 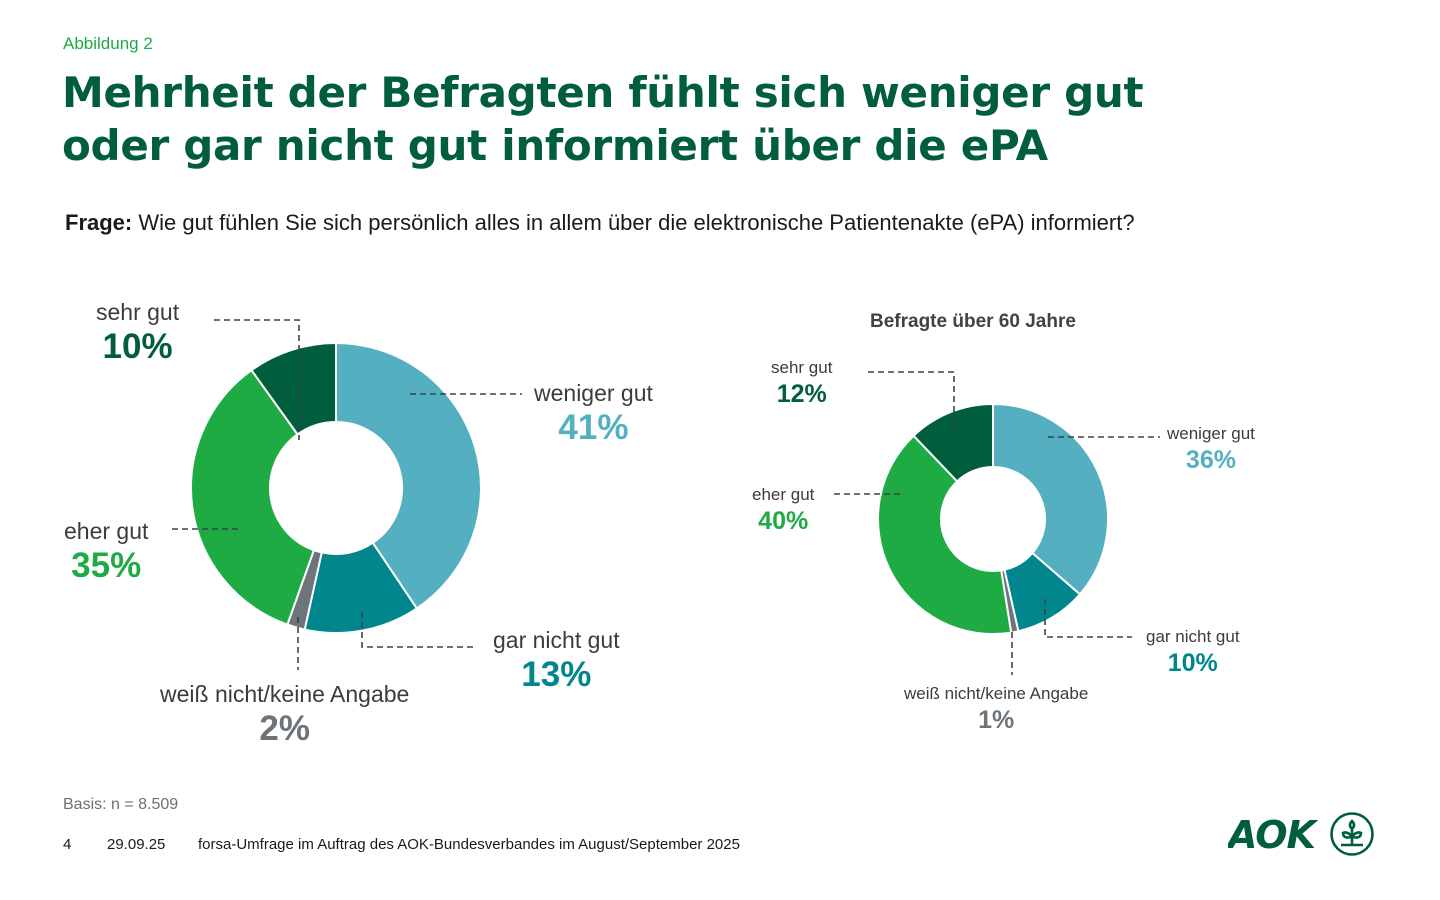 What do you see at coordinates (1273, 835) in the screenshot?
I see `aok-logo-text: AOK` at bounding box center [1273, 835].